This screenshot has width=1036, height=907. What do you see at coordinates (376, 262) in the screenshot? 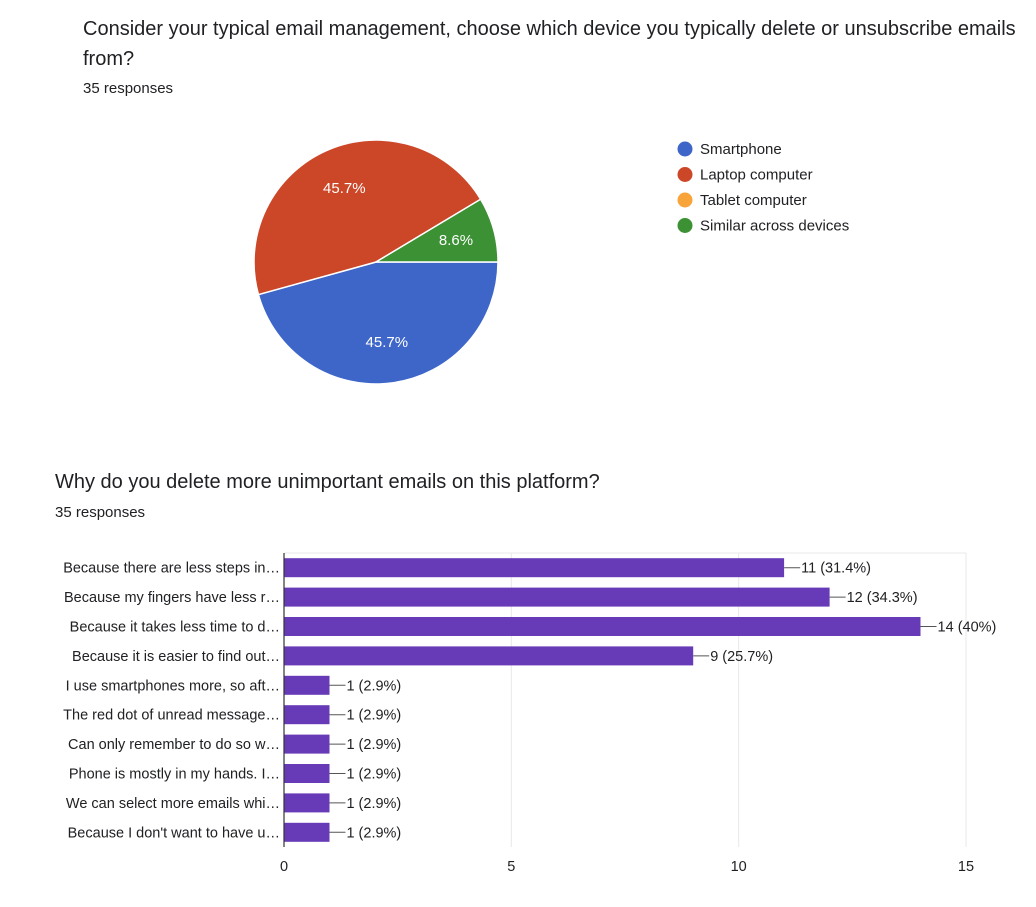
I see `pie-chart: 45.7% 45.7% 8.6%` at bounding box center [376, 262].